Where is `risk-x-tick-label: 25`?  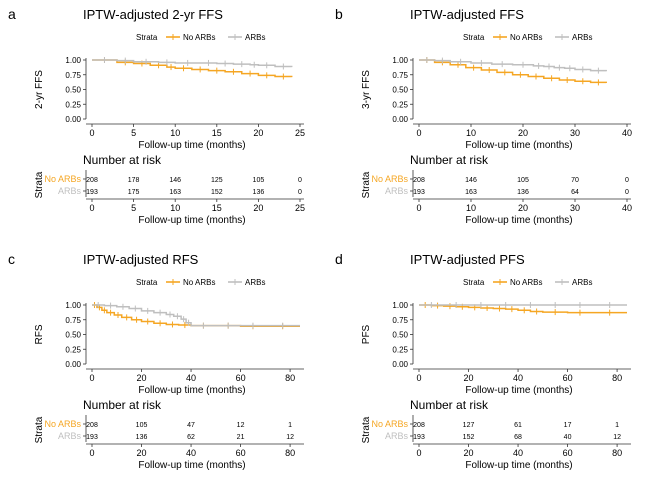
risk-x-tick-label: 25 is located at coordinates (300, 208).